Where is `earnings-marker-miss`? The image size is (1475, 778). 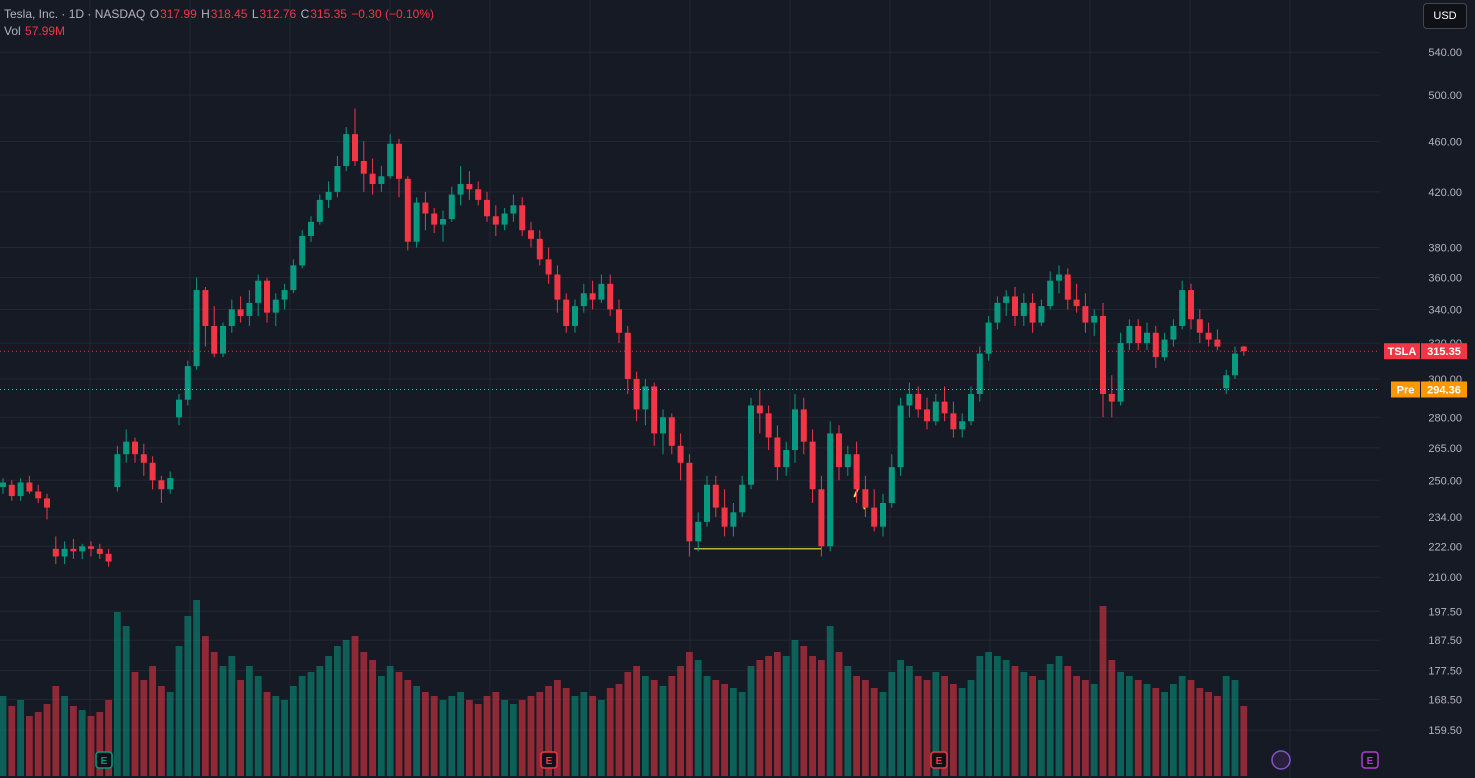
earnings-marker-miss is located at coordinates (939, 760).